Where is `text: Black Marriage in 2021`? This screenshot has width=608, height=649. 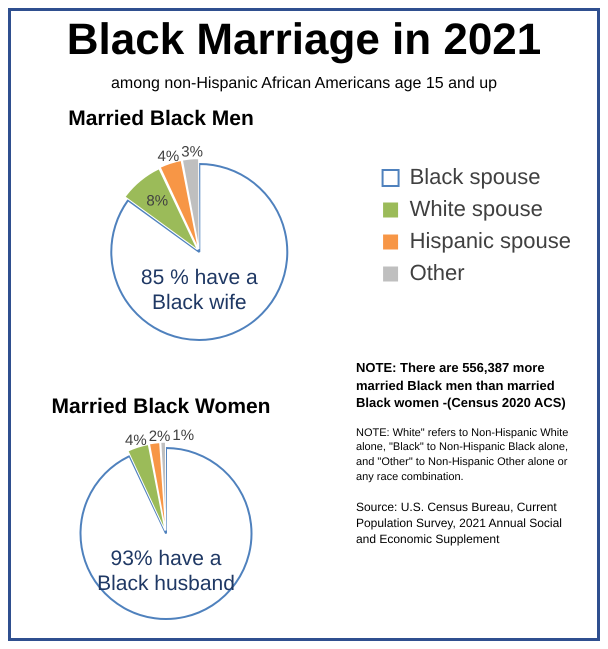
text: Black Marriage in 2021 is located at coordinates (304, 40).